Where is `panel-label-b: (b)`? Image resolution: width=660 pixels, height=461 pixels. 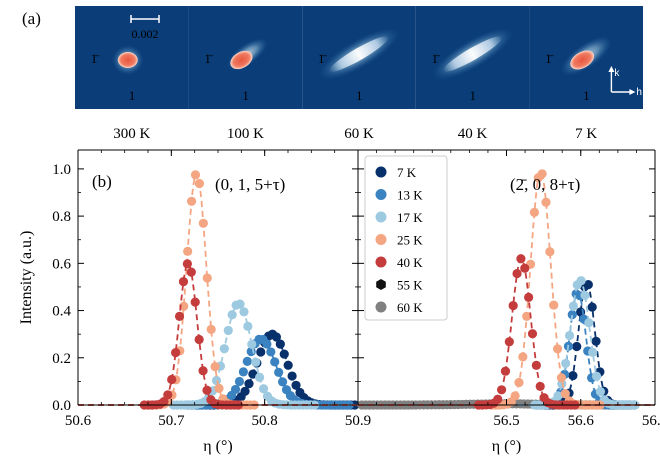
panel-label-b: (b) is located at coordinates (102, 181).